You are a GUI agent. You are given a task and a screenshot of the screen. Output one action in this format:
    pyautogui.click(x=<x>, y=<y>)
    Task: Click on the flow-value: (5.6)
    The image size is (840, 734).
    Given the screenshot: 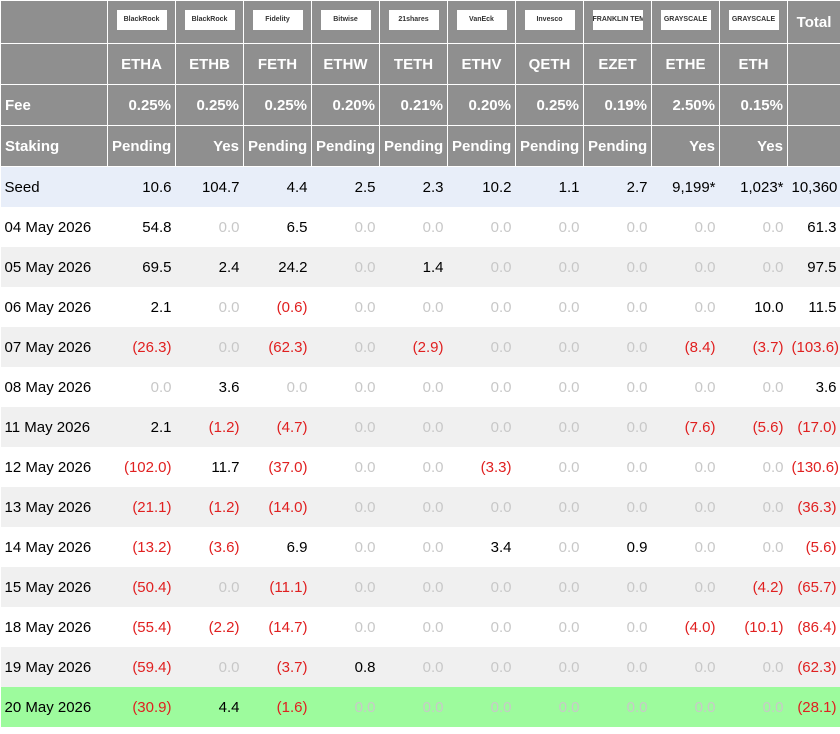 What is the action you would take?
    pyautogui.click(x=753, y=427)
    